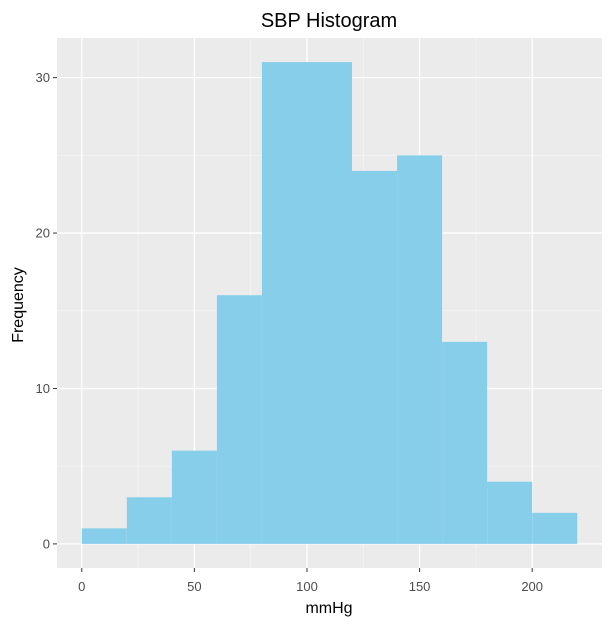 The image size is (615, 626). I want to click on x-tick-label: 150, so click(420, 586).